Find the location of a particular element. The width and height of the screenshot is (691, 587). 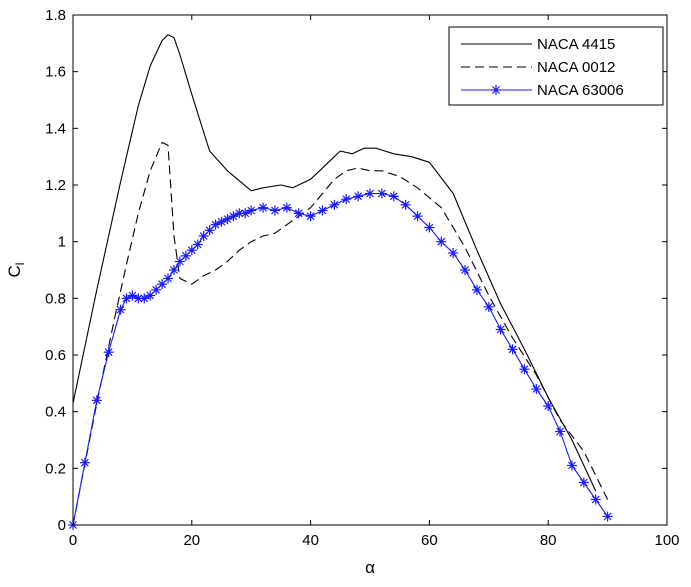

y-tick-label: 1 is located at coordinates (62, 242).